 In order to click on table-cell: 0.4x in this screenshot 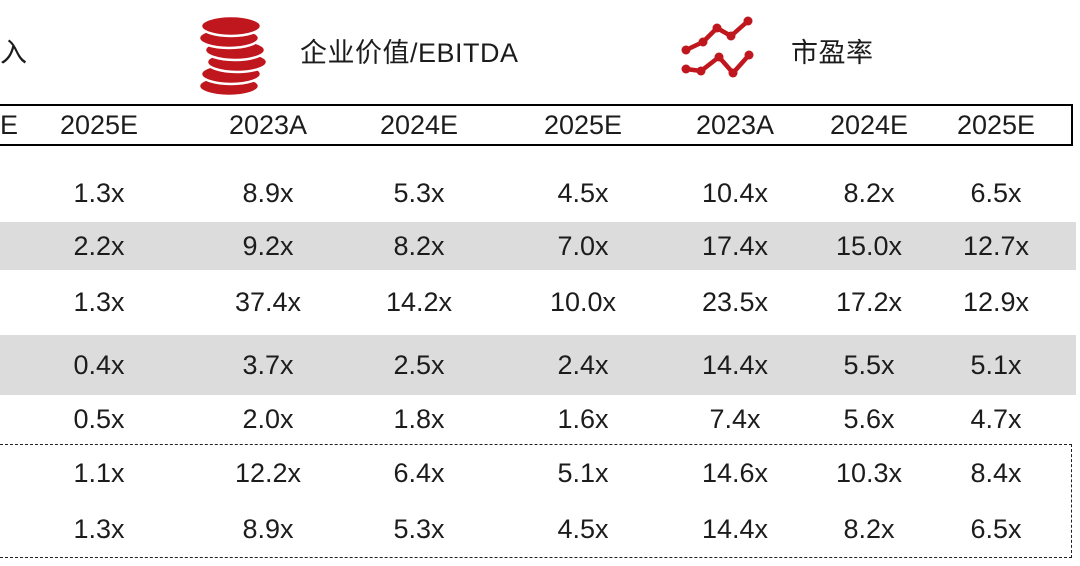, I will do `click(99, 364)`.